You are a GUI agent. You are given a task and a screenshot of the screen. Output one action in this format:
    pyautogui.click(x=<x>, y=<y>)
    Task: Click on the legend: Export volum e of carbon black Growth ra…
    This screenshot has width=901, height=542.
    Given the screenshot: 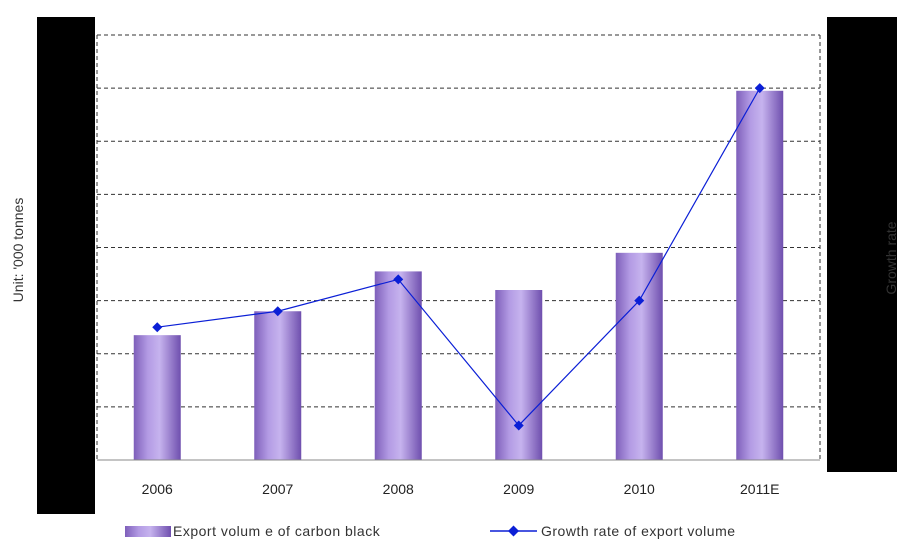 What is the action you would take?
    pyautogui.click(x=430, y=531)
    